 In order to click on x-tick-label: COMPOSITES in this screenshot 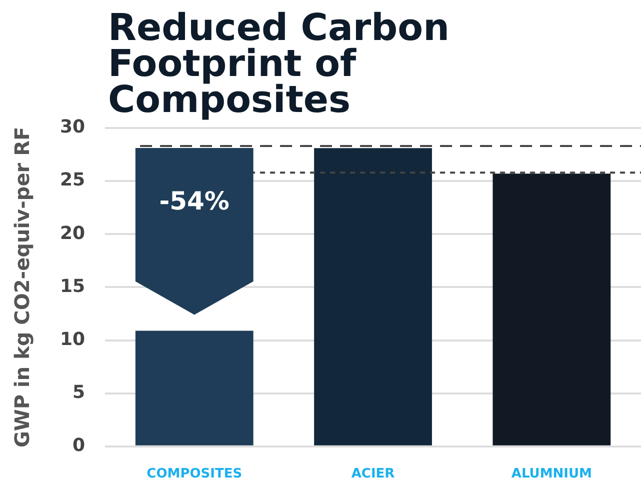, I will do `click(194, 474)`.